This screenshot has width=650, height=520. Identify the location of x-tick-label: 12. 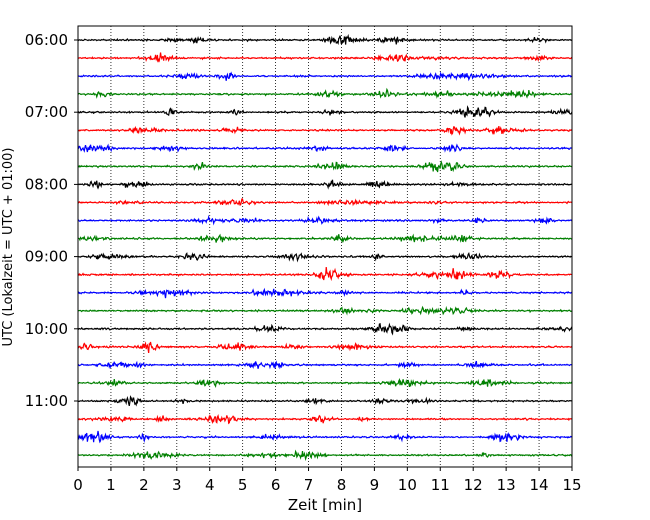
(473, 485).